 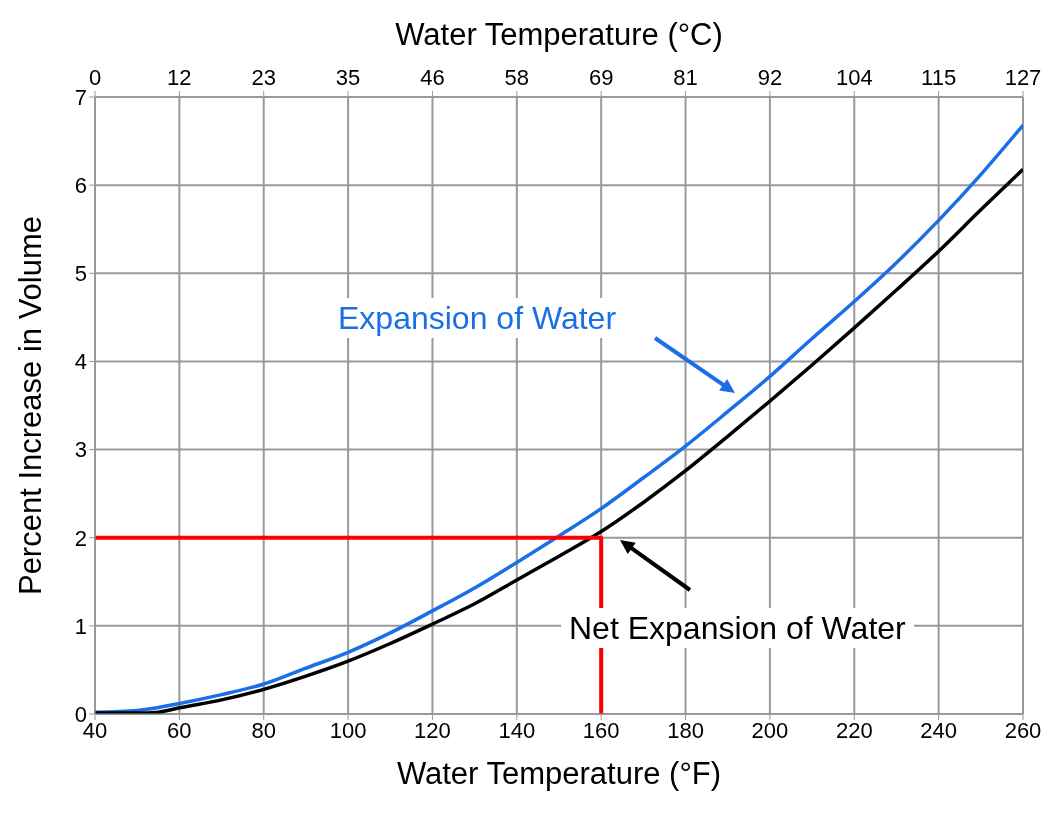 I want to click on x2-tick-label: 12, so click(x=179, y=77).